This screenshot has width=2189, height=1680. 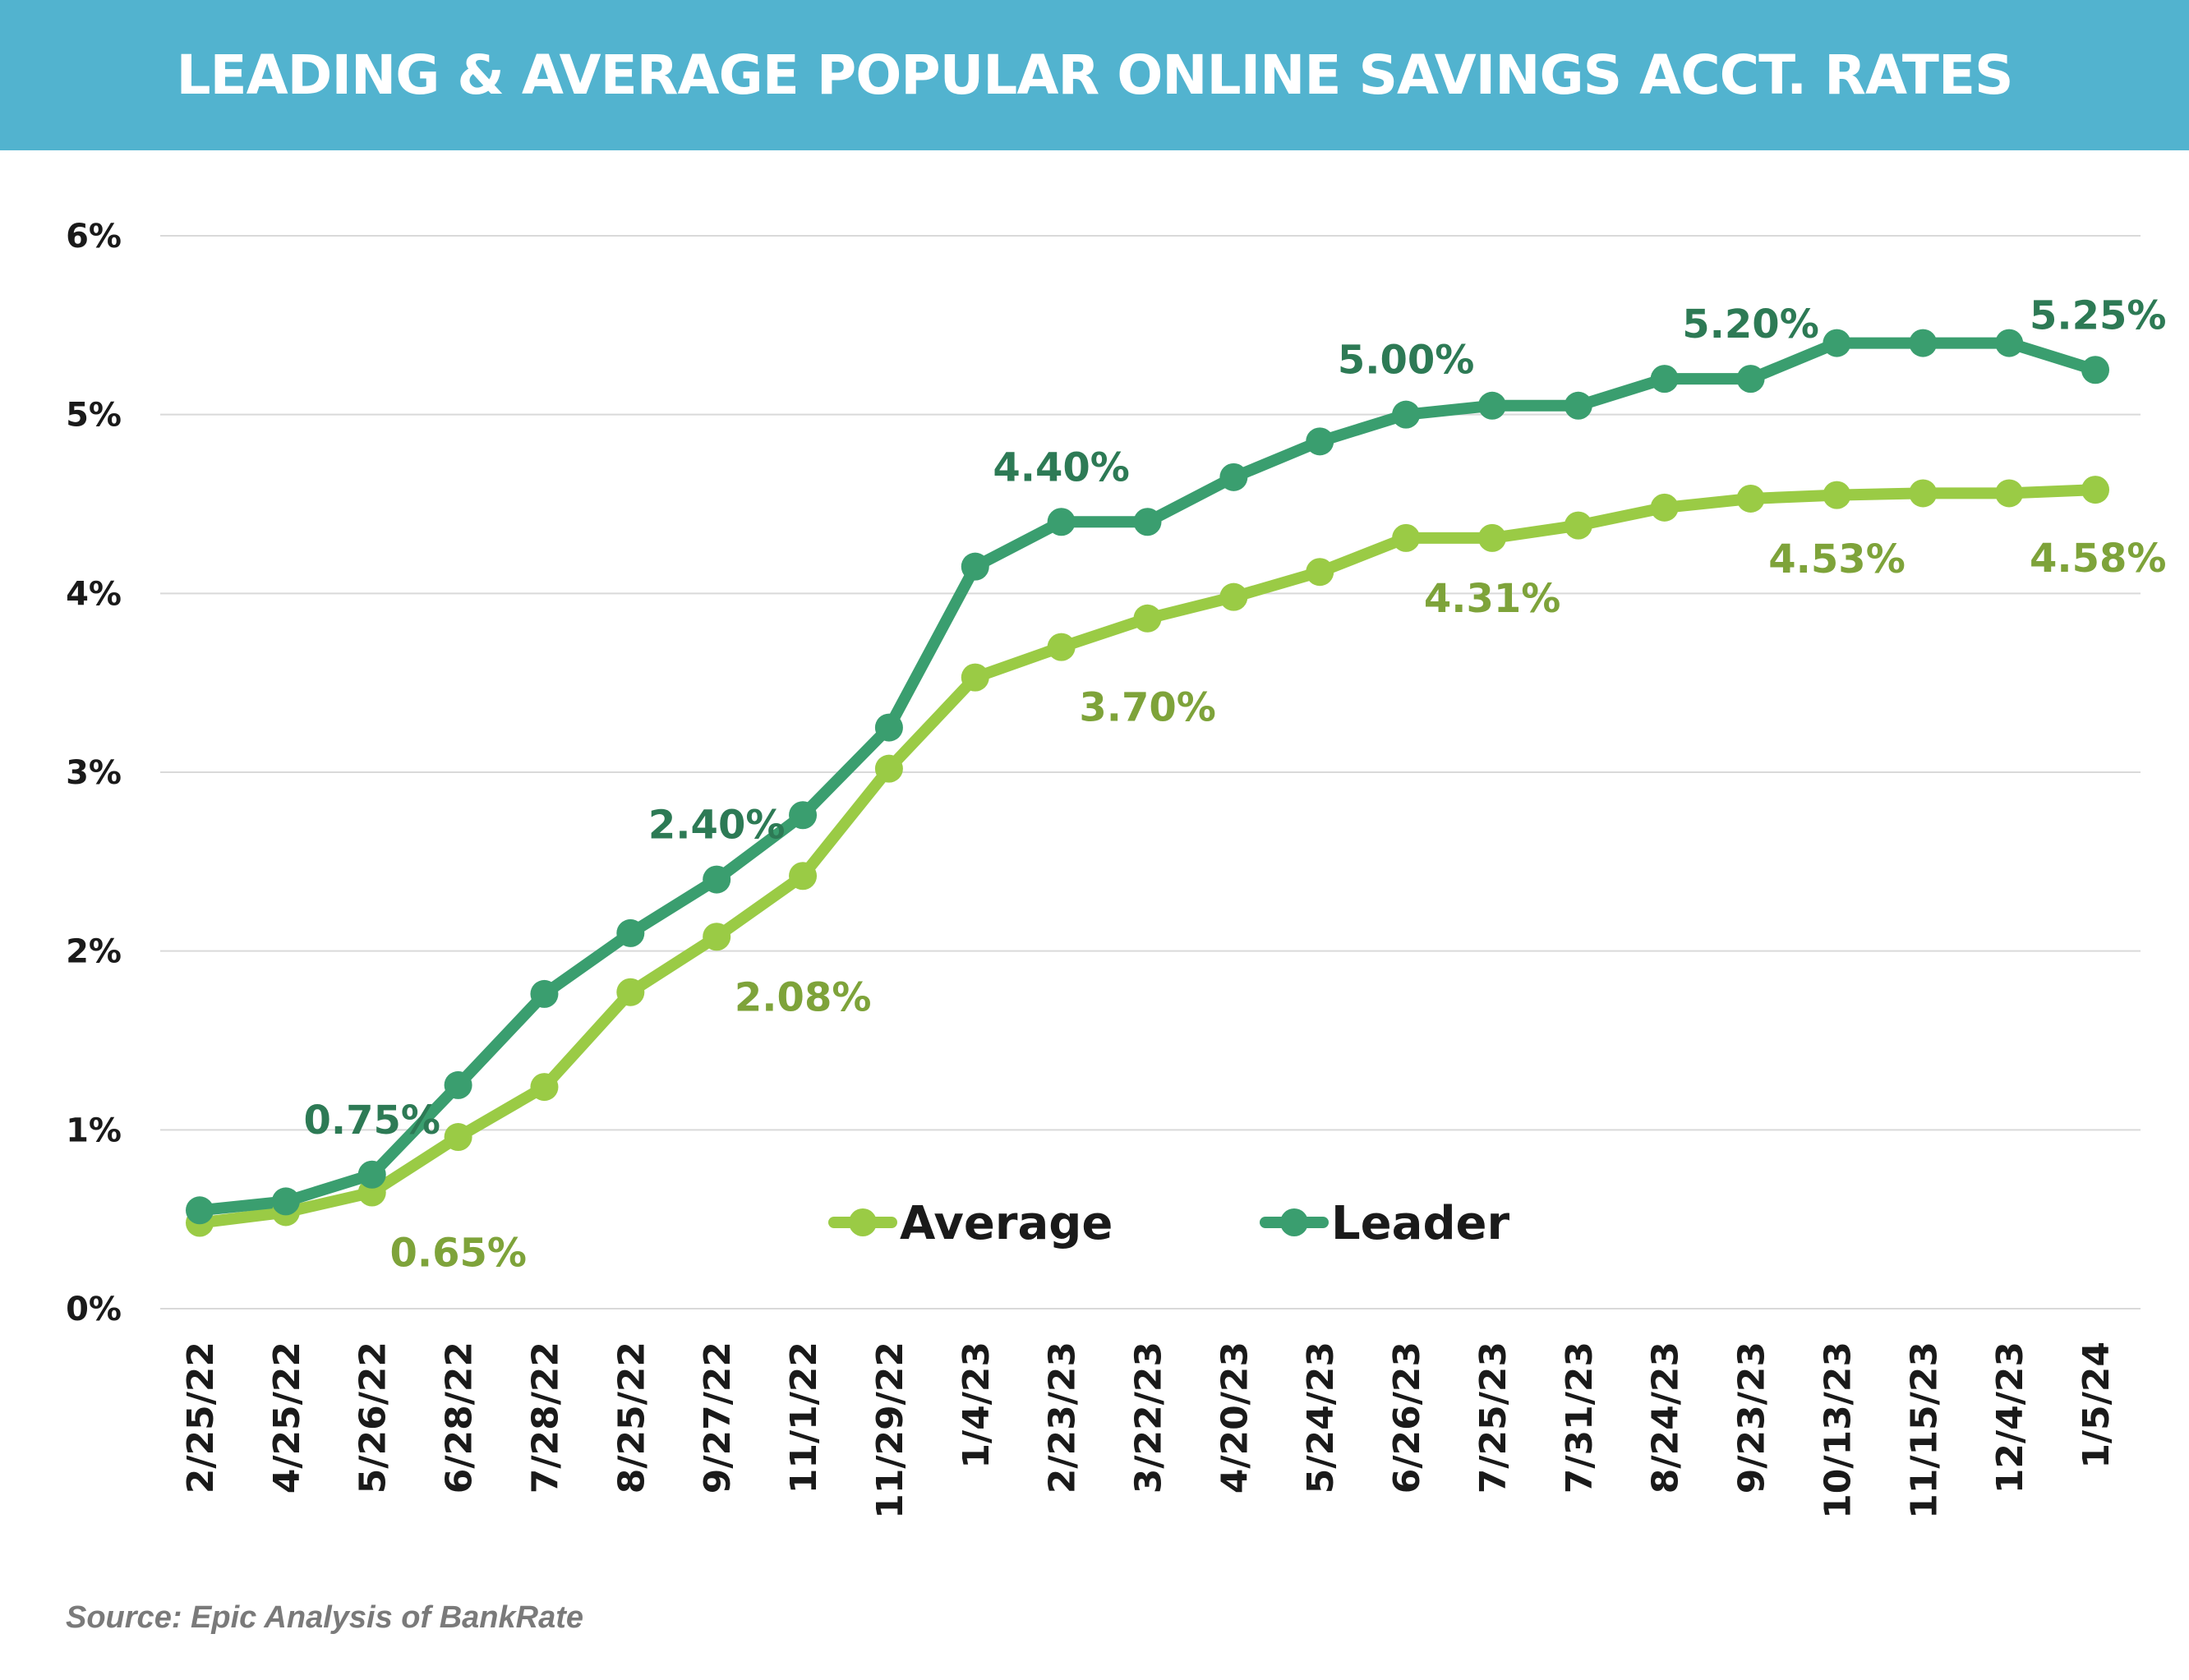 What do you see at coordinates (1752, 1418) in the screenshot?
I see `x-tick-label: 9/23/23` at bounding box center [1752, 1418].